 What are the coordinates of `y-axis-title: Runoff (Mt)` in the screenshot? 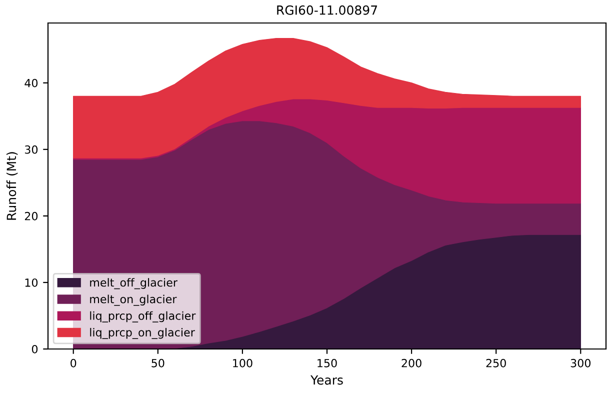 It's located at (12, 186).